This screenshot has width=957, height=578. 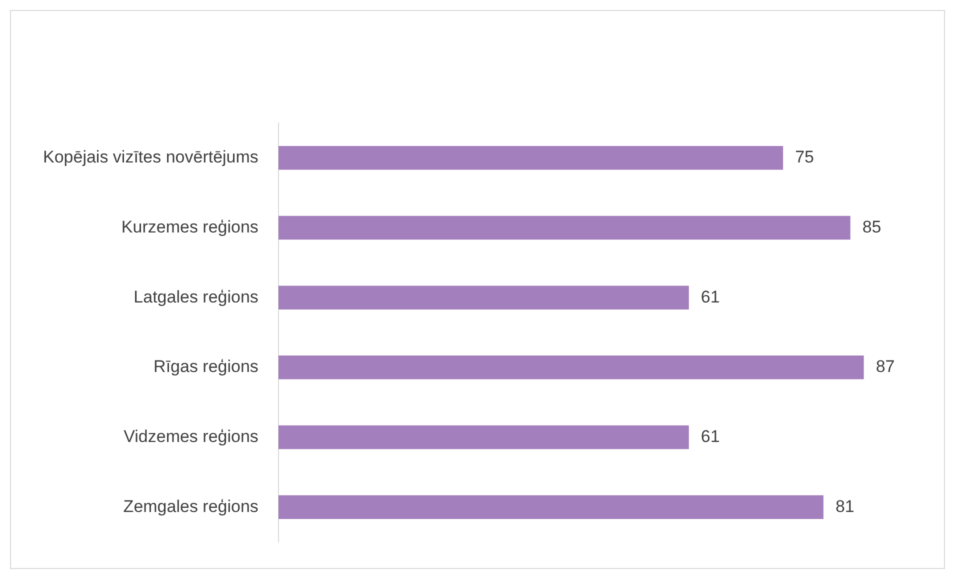 I want to click on data-label: 81, so click(x=844, y=506).